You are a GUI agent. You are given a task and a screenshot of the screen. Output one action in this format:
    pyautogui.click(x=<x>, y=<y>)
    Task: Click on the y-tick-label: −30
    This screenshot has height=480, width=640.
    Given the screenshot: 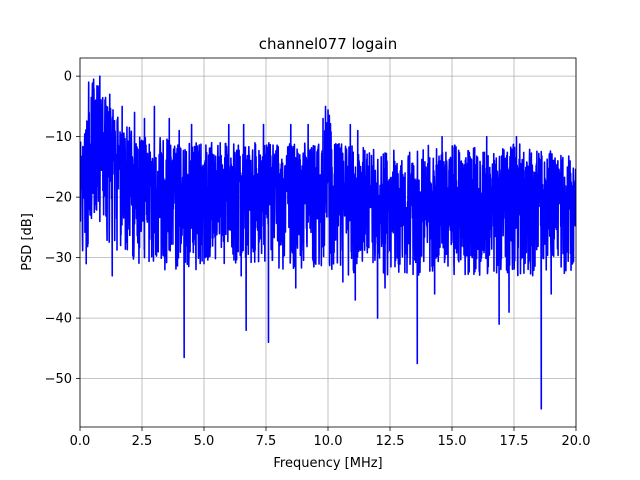 What is the action you would take?
    pyautogui.click(x=58, y=258)
    